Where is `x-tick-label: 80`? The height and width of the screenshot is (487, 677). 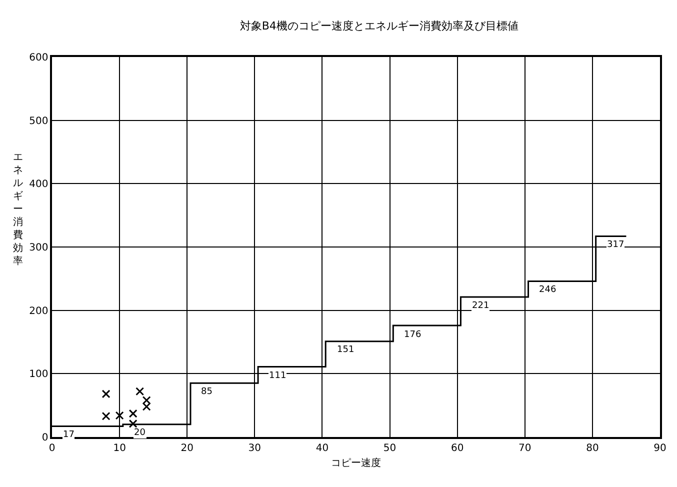 x-tick-label: 80 is located at coordinates (592, 448).